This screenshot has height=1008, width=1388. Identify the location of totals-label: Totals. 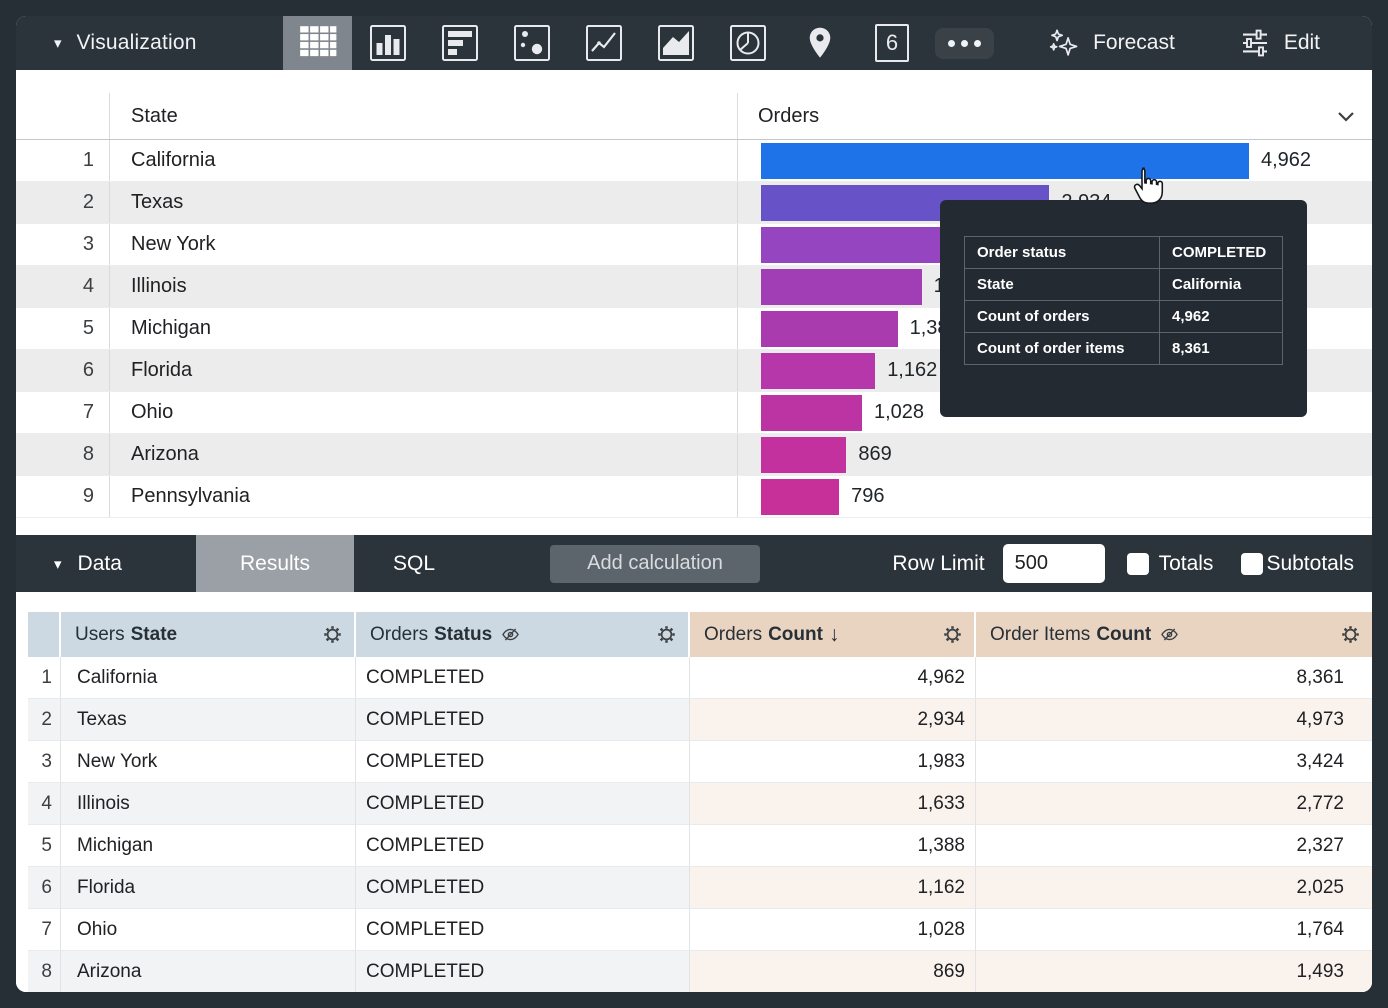
(1186, 563).